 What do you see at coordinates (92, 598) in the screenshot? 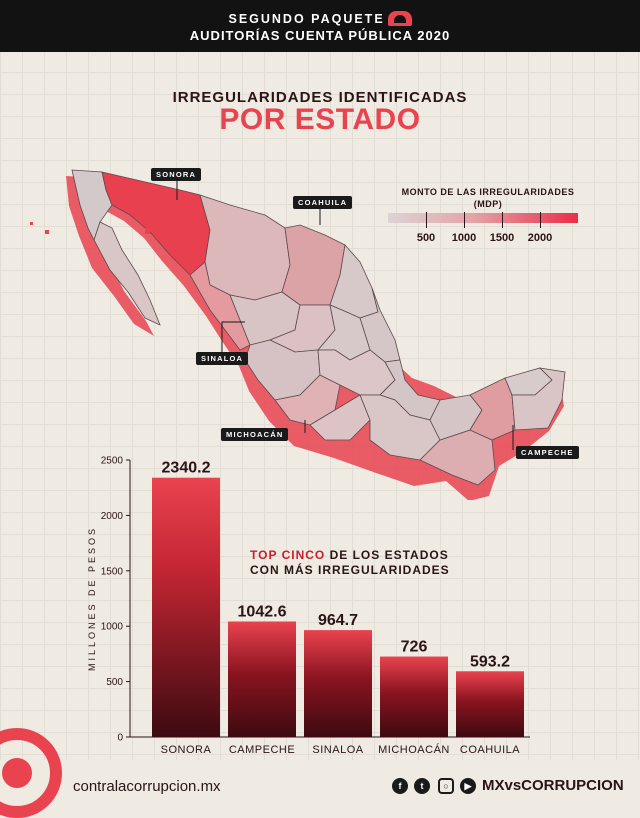
I see `y-axis-label: MILLONES DE PESOS` at bounding box center [92, 598].